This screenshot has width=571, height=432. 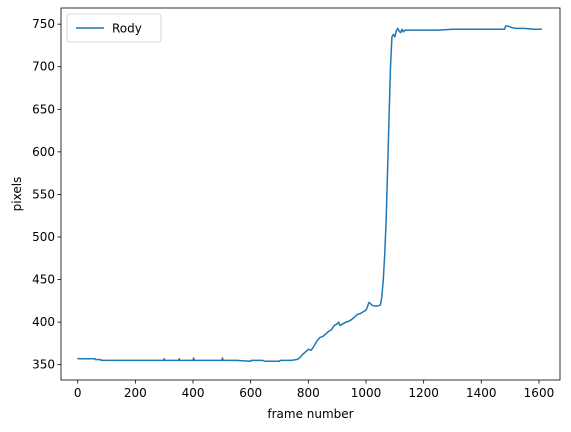 I want to click on x-tick-label: 0, so click(x=78, y=393).